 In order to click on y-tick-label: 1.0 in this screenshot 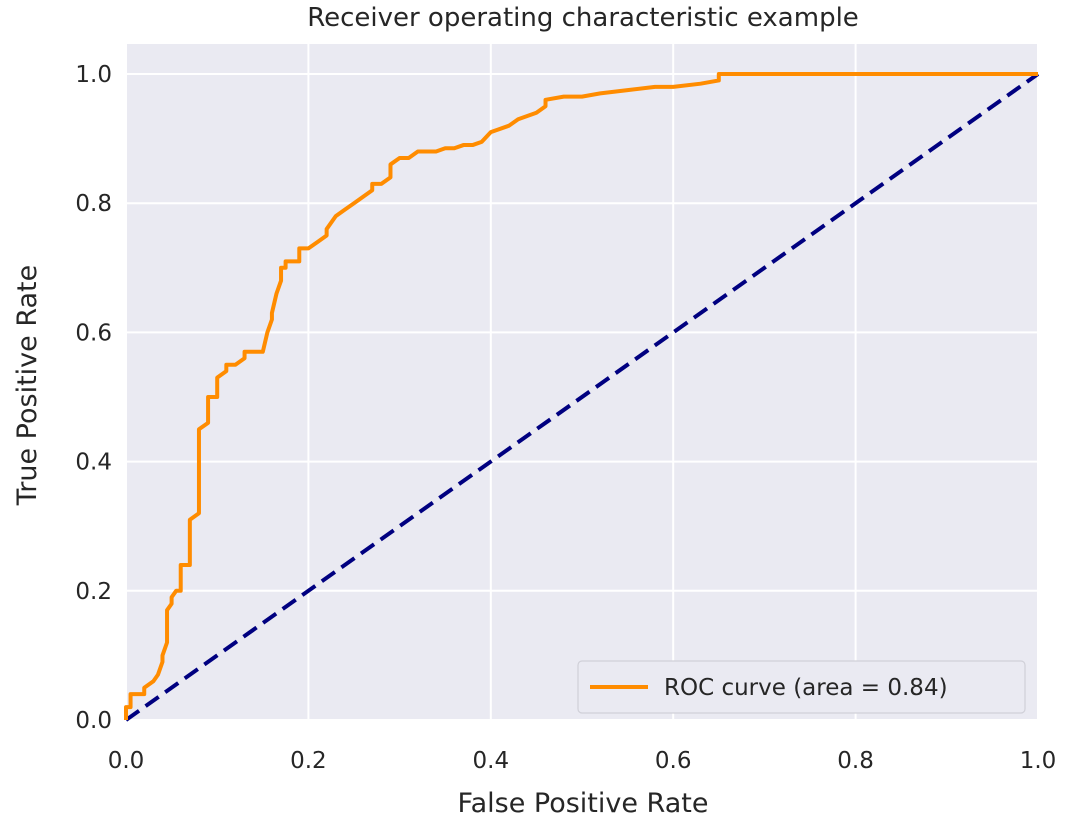, I will do `click(93, 75)`.